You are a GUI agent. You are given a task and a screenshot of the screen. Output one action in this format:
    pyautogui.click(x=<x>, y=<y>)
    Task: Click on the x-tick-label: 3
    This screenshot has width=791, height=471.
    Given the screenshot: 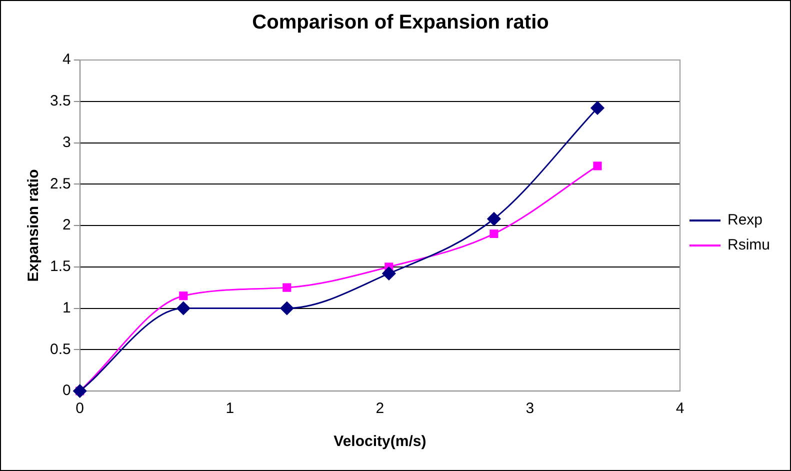 What is the action you would take?
    pyautogui.click(x=530, y=409)
    